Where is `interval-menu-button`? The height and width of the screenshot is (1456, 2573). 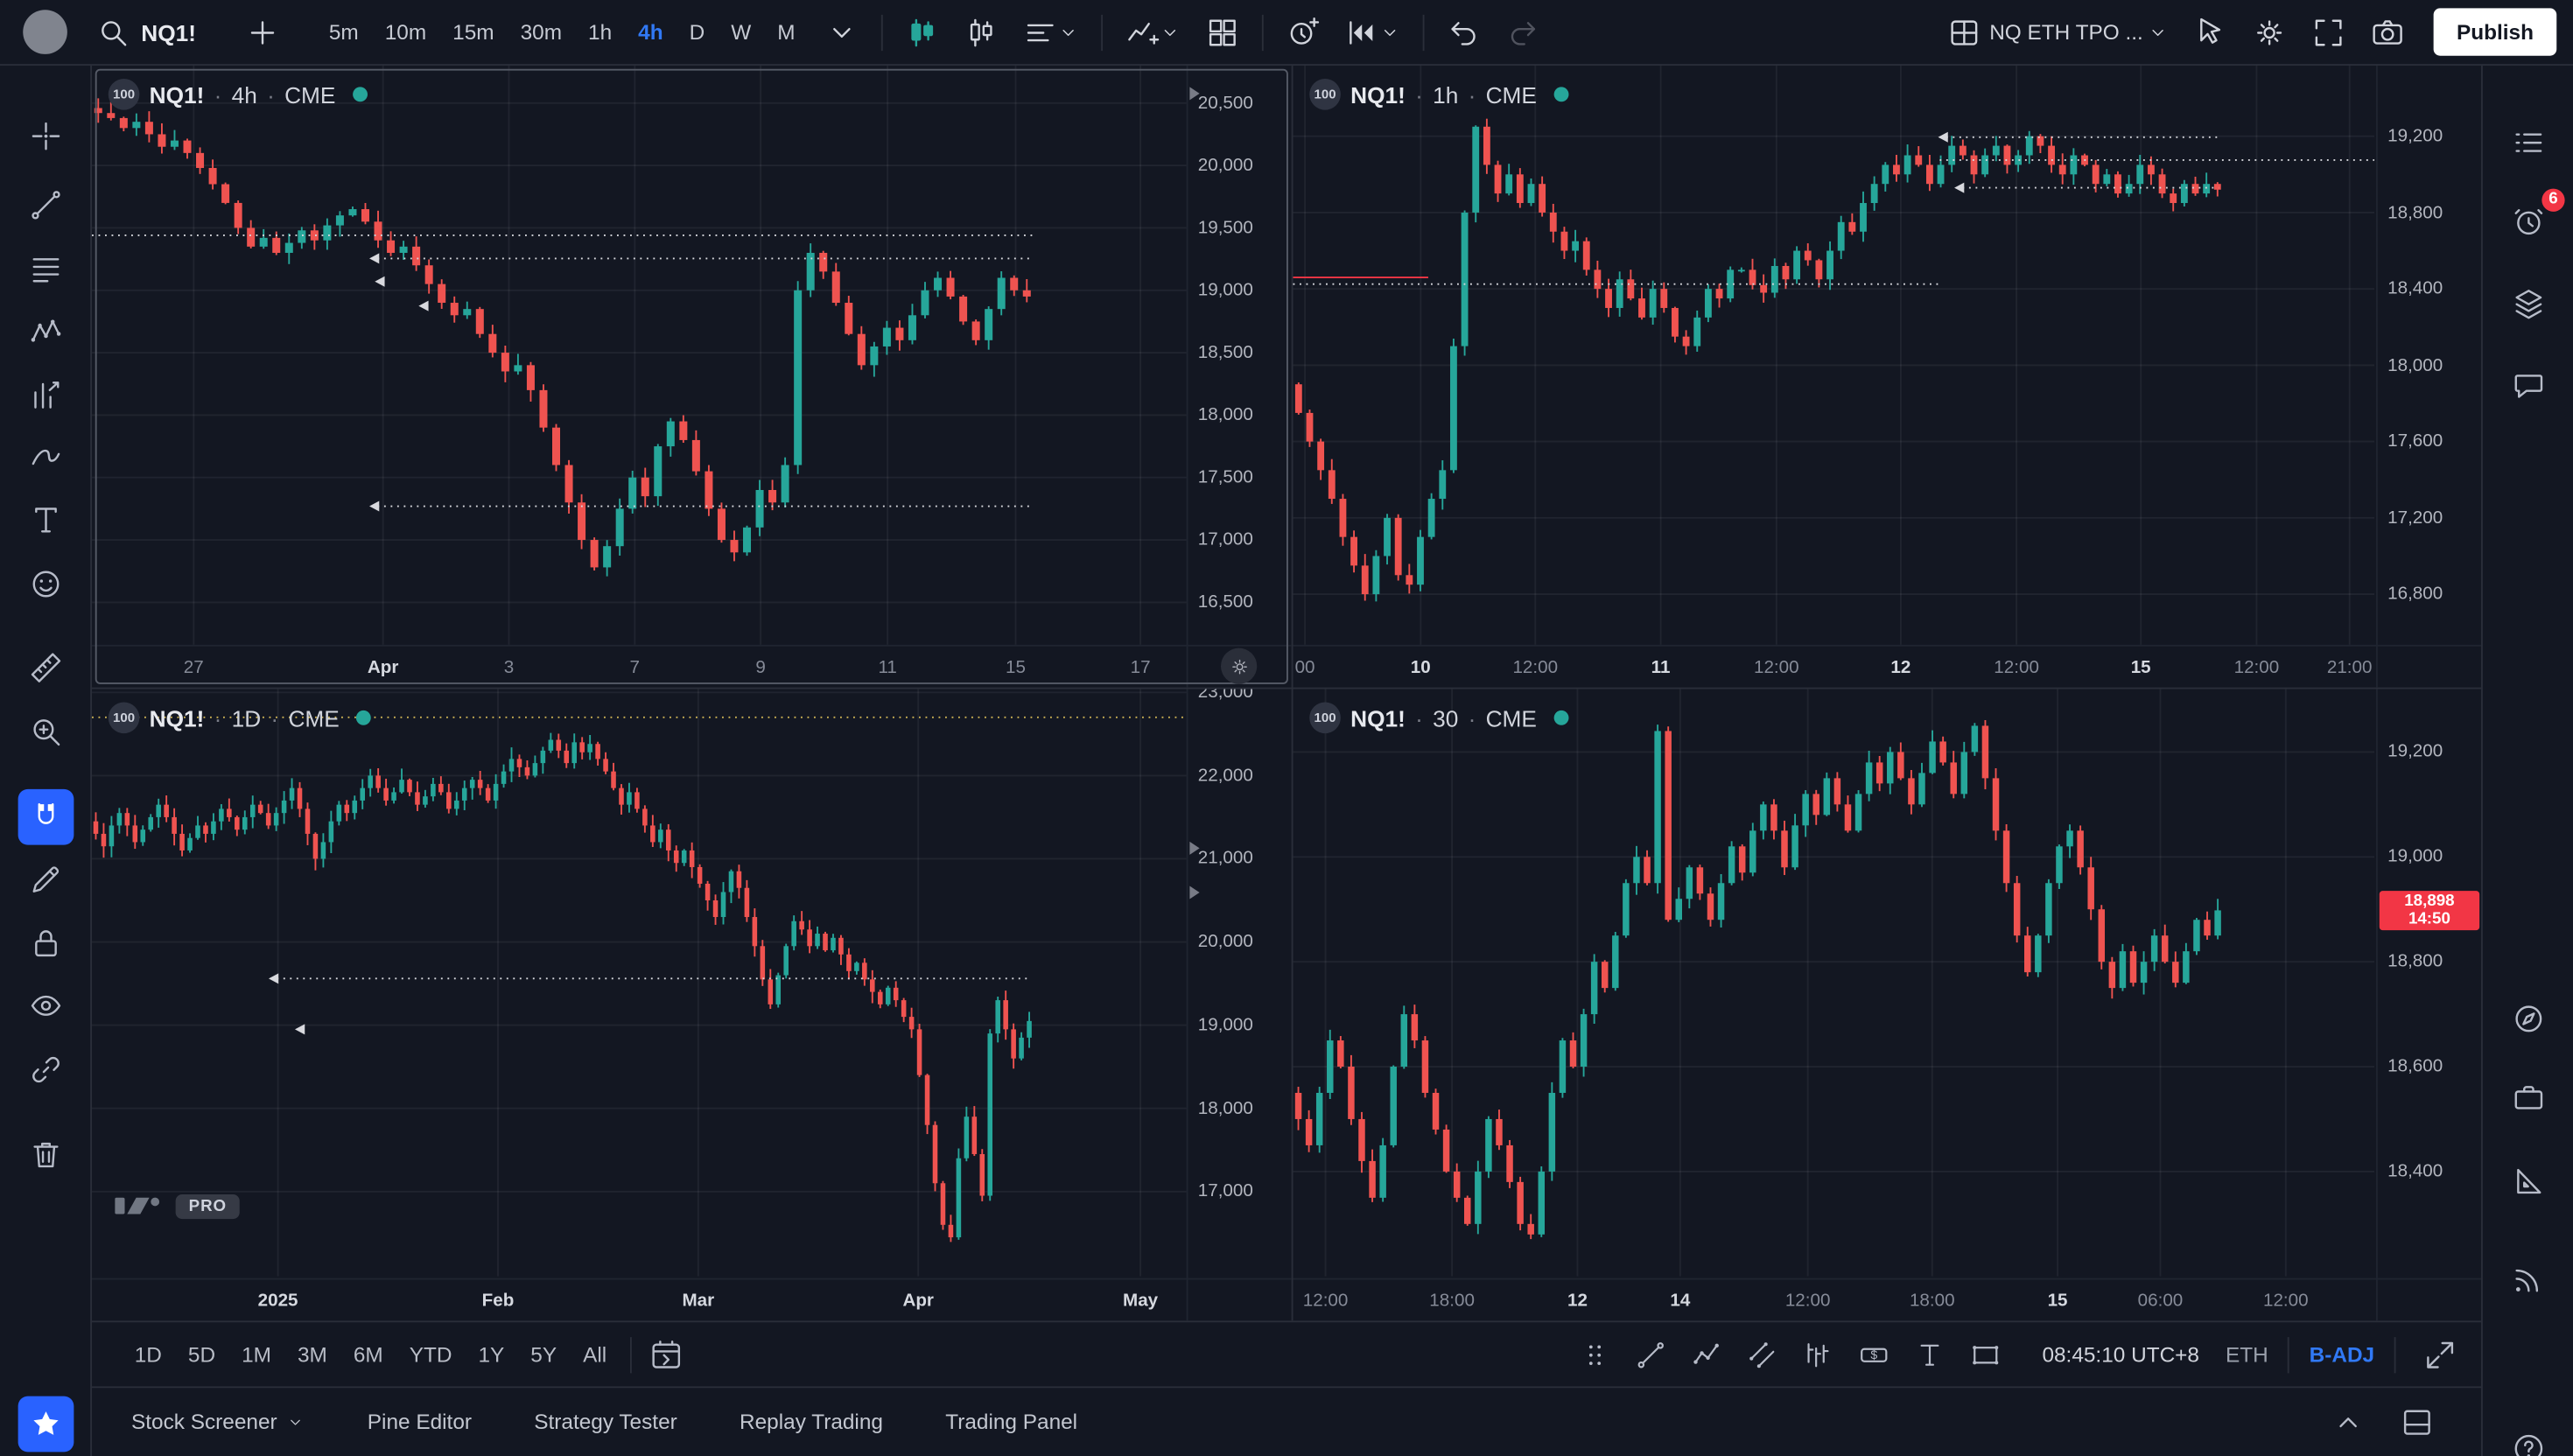
interval-menu-button is located at coordinates (841, 32).